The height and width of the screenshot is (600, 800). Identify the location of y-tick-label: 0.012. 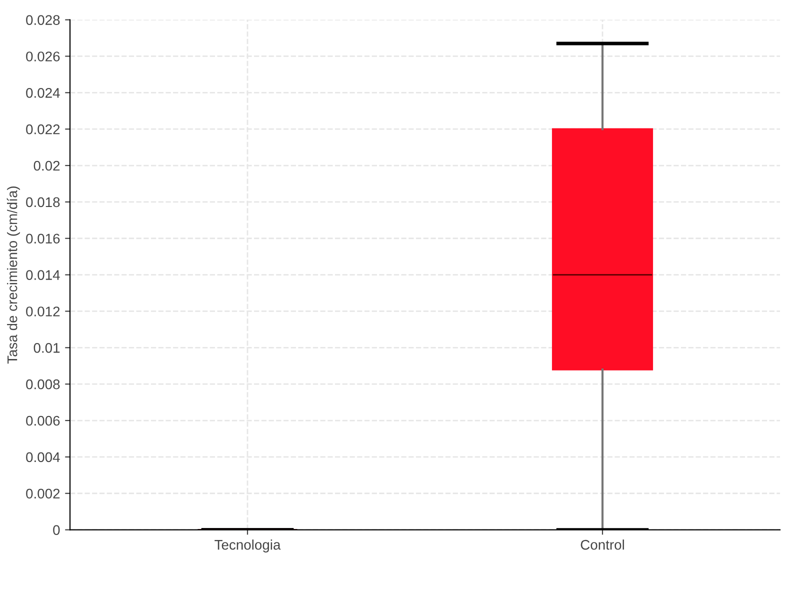
(43, 311).